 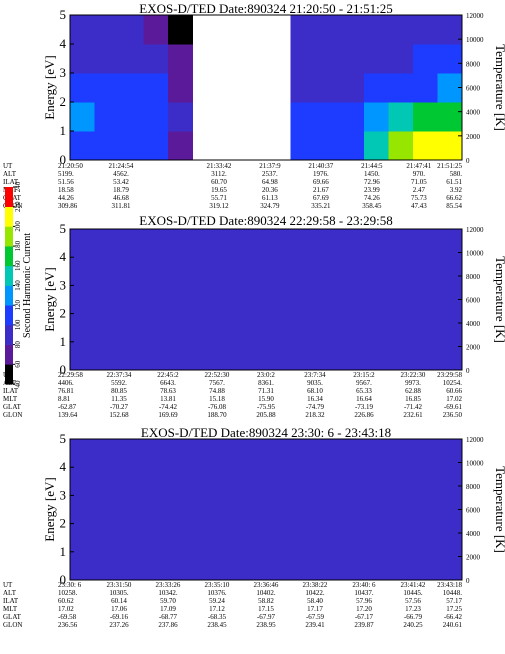 I want to click on ephemeris-value: 3.92, so click(x=456, y=190).